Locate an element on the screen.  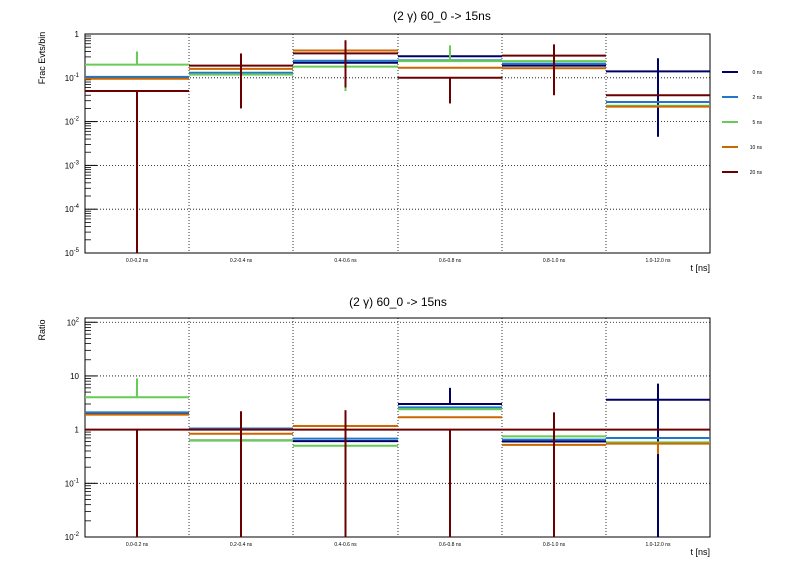
top-x-axis-label: t [ns] is located at coordinates (700, 268).